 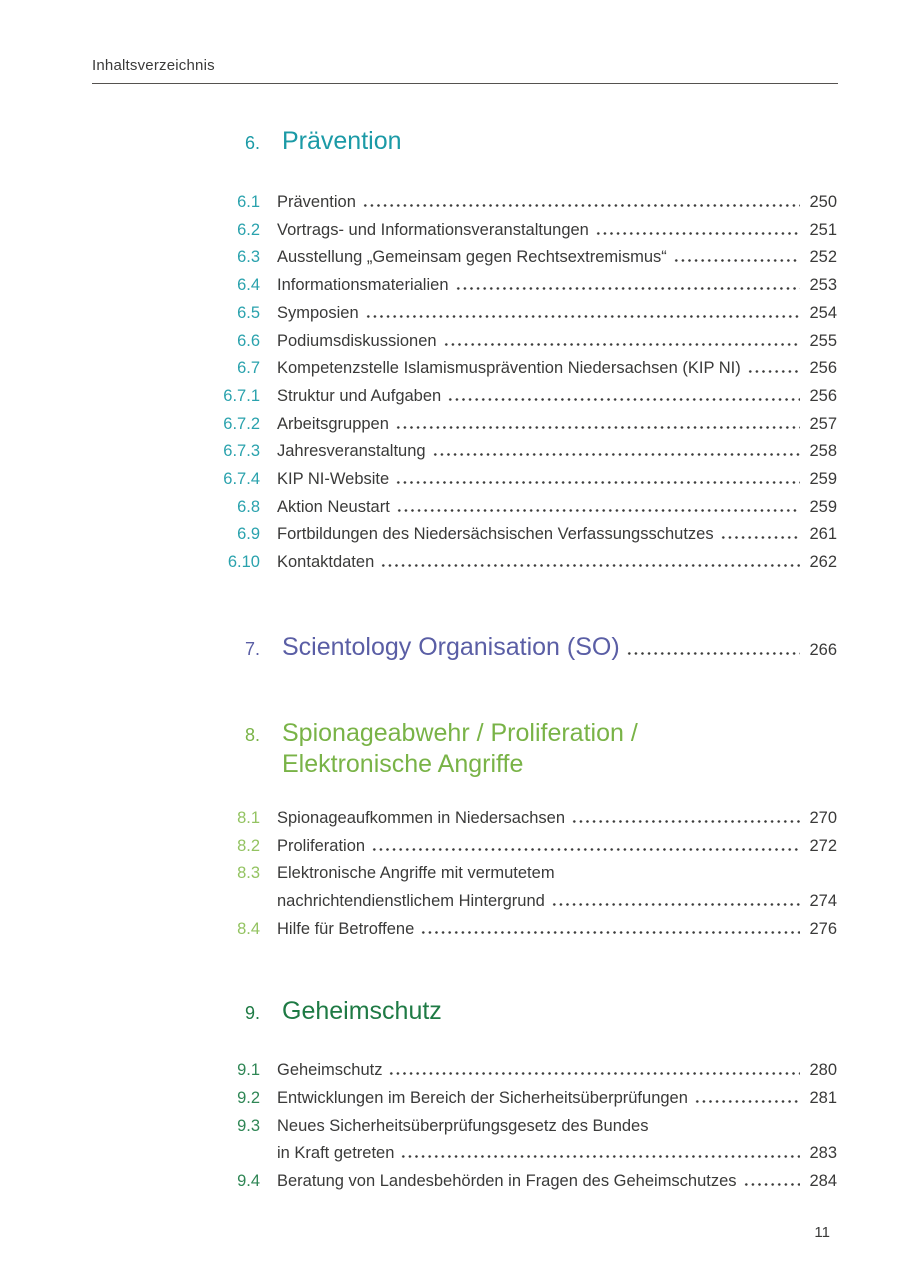 What do you see at coordinates (823, 202) in the screenshot?
I see `toc-item-page: 250` at bounding box center [823, 202].